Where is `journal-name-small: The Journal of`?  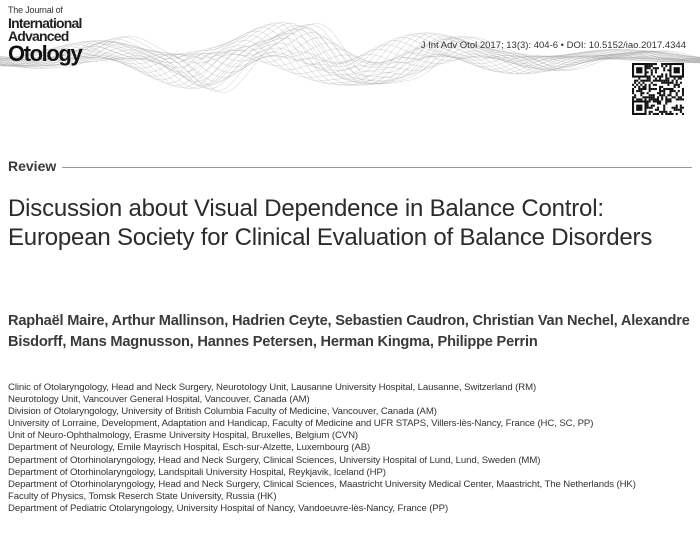
journal-name-small: The Journal of is located at coordinates (35, 10).